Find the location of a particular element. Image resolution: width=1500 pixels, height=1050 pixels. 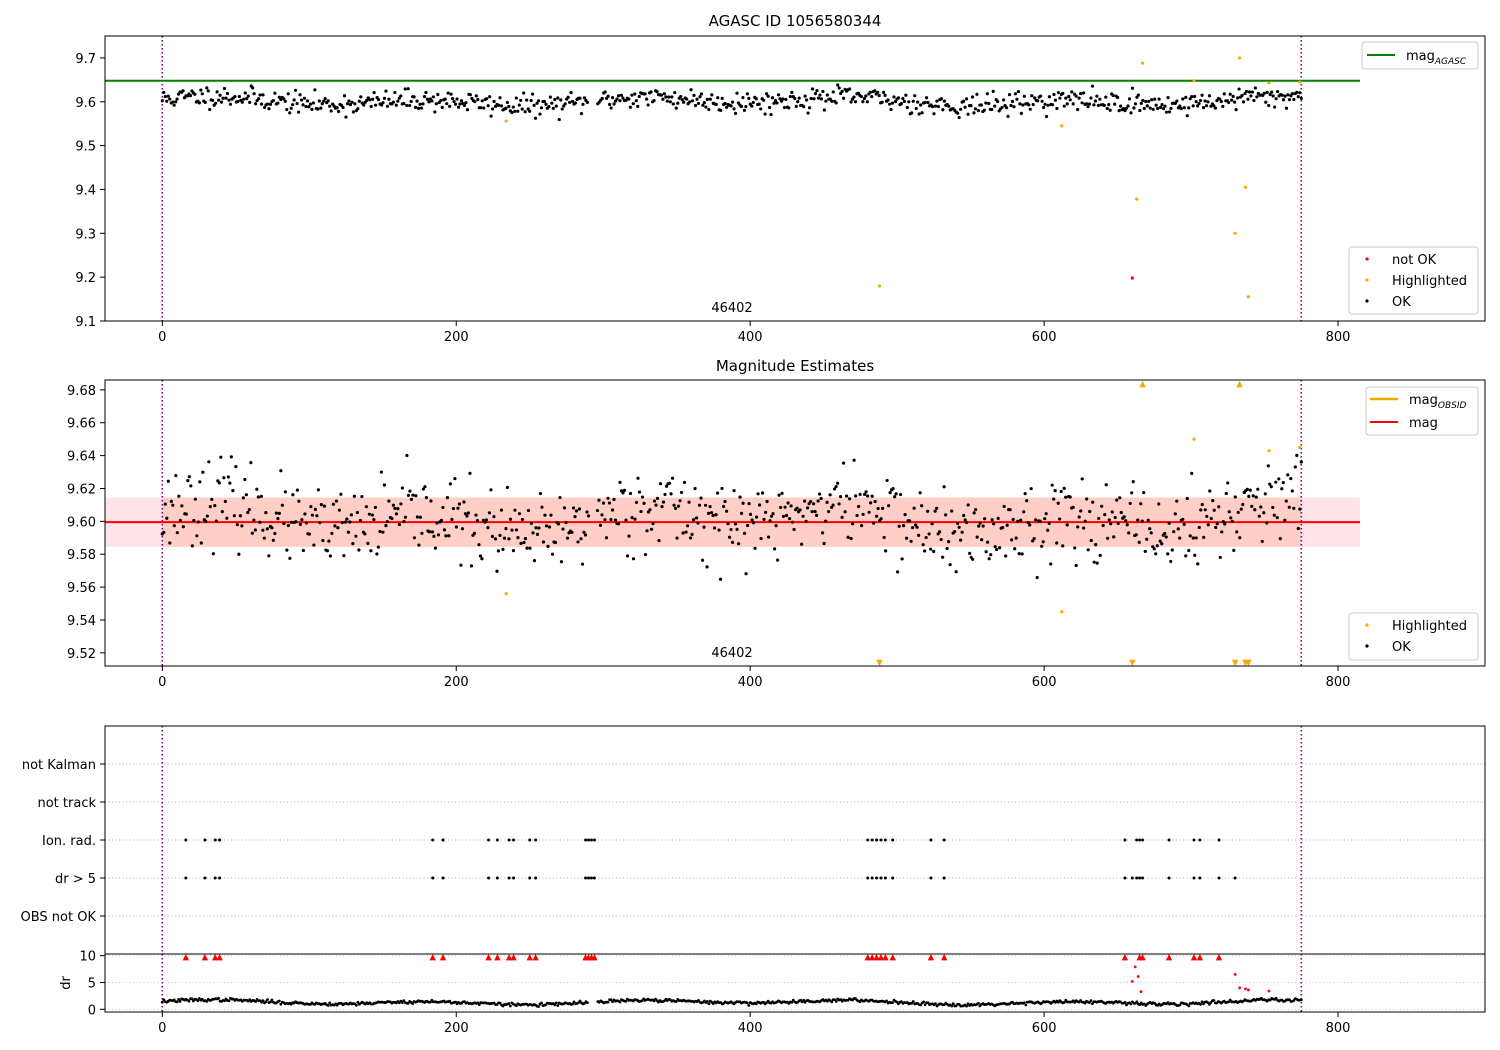

legend-highlighted-swatch is located at coordinates (1367, 280).